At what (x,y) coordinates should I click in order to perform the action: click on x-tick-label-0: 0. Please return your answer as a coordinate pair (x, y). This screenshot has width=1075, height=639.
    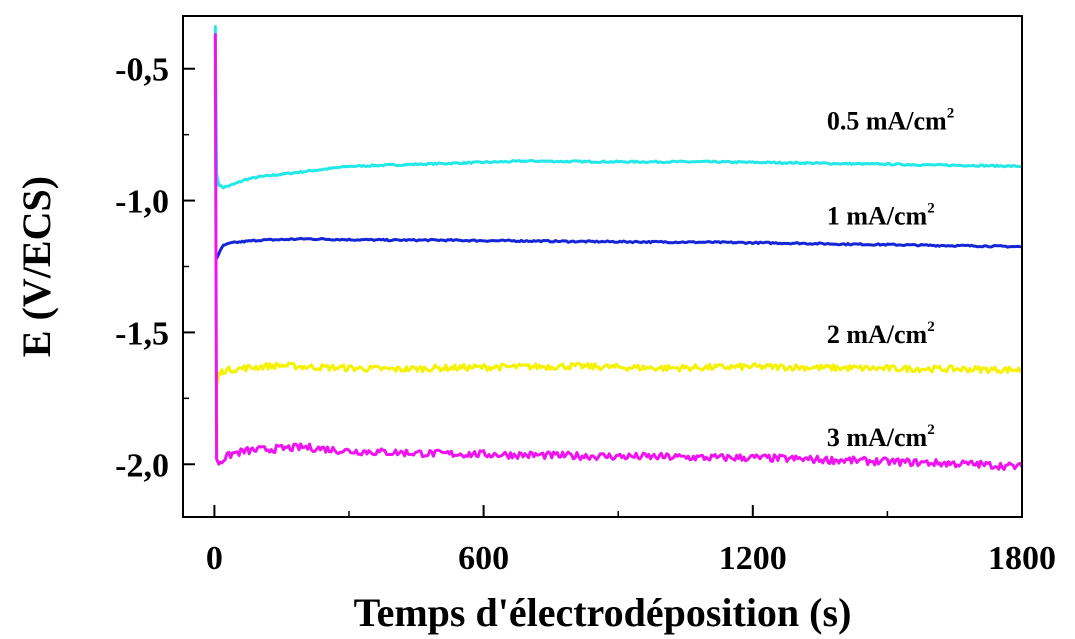
    Looking at the image, I should click on (214, 558).